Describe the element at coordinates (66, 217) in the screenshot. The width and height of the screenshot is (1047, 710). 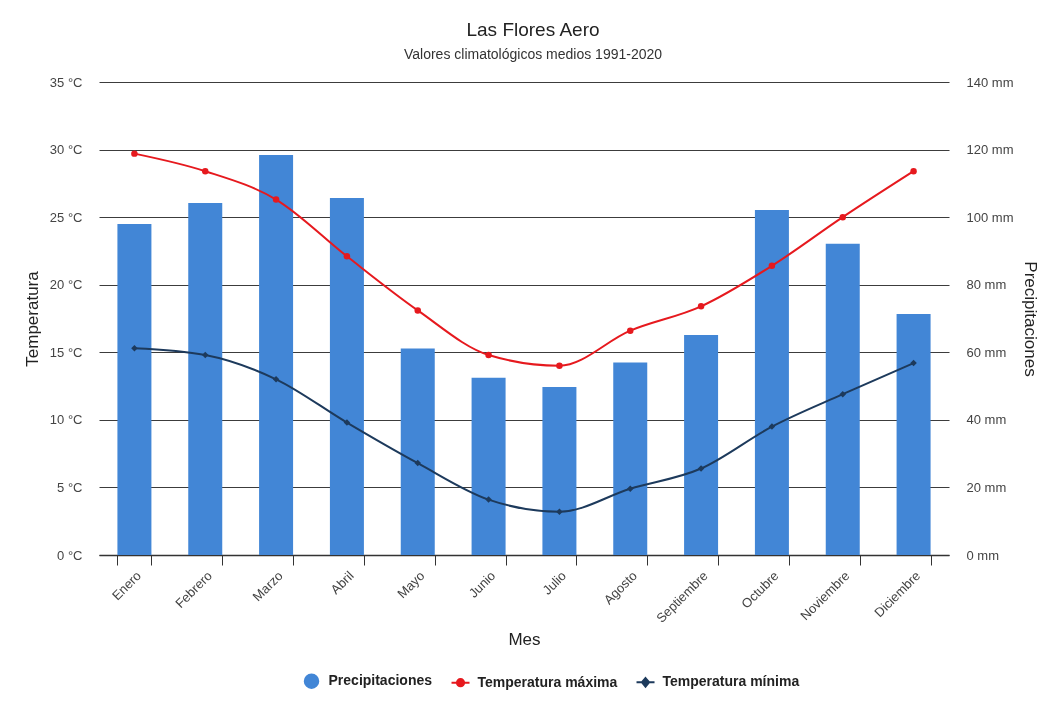
I see `y-tick-label: 25 °C` at that location.